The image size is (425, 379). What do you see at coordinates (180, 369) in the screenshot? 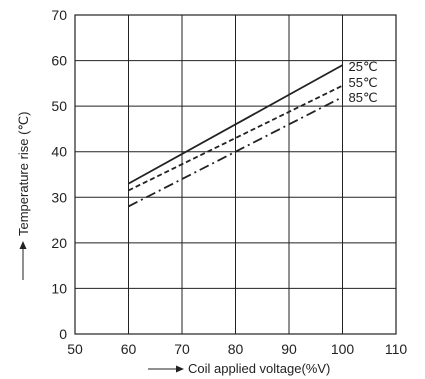
I see `x-axis-arrow-head` at bounding box center [180, 369].